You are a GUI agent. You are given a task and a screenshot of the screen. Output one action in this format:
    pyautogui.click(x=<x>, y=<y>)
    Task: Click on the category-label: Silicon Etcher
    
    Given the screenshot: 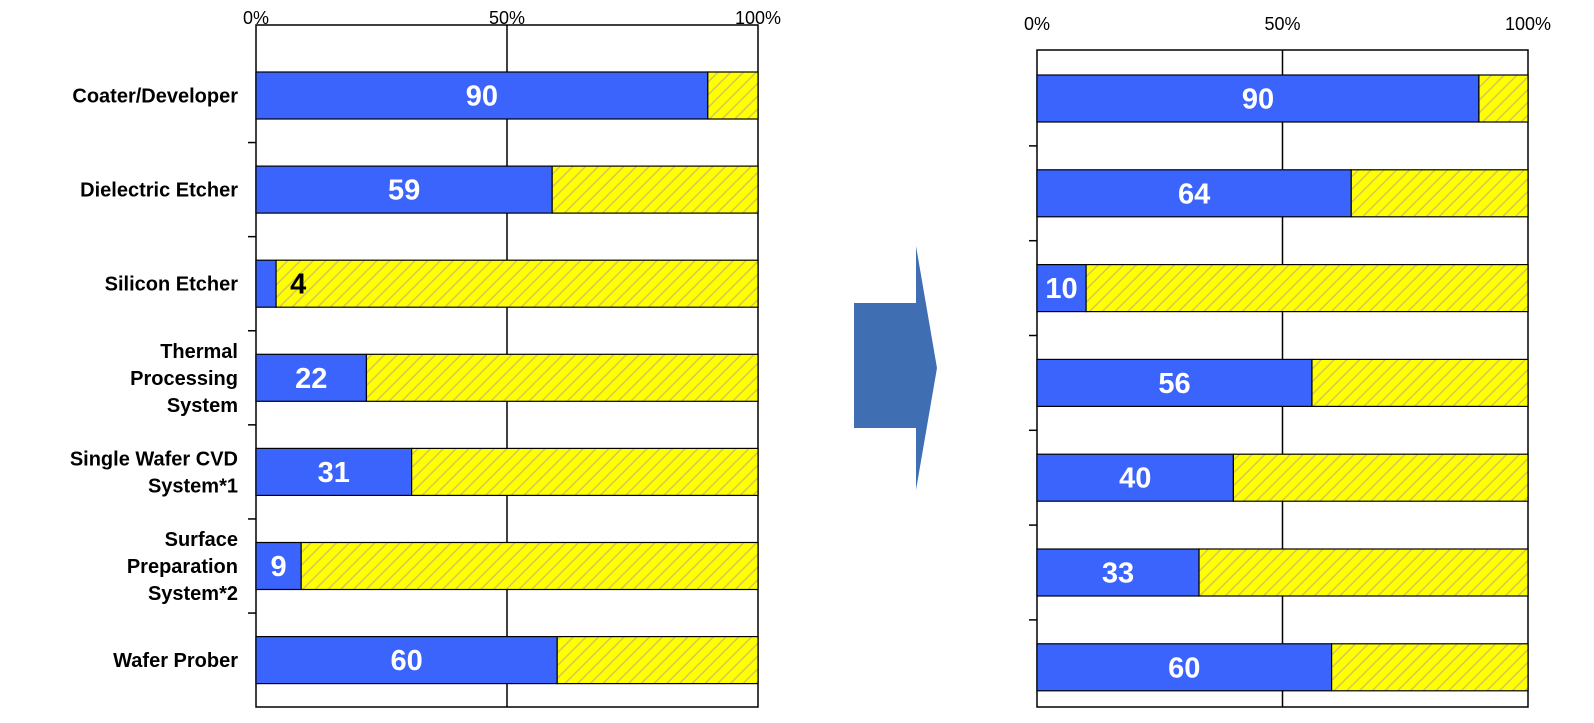 What is the action you would take?
    pyautogui.click(x=172, y=285)
    